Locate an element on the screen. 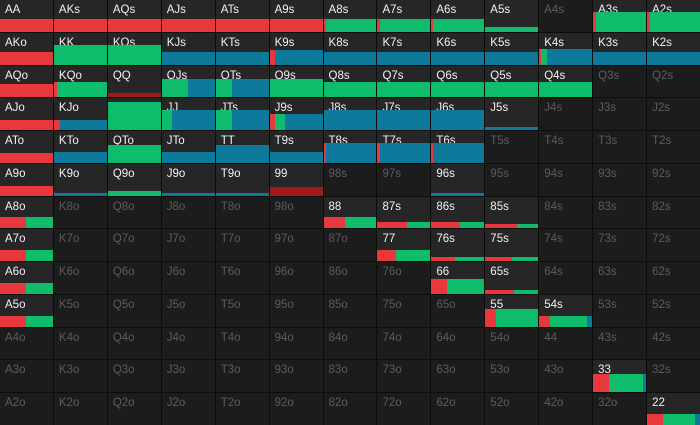 The height and width of the screenshot is (425, 700). hand-cell: AA is located at coordinates (26, 16).